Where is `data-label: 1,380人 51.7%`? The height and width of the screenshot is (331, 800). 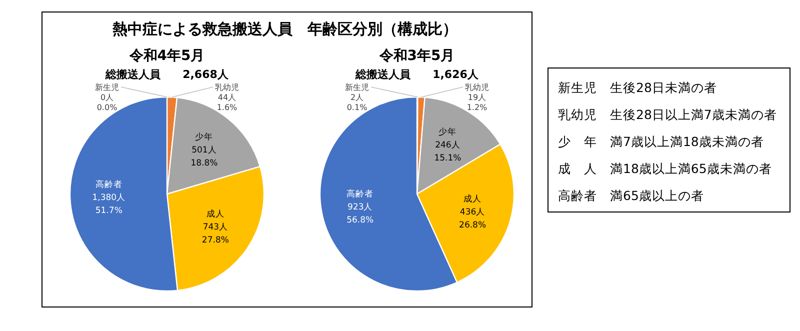 data-label: 1,380人 51.7% is located at coordinates (109, 204).